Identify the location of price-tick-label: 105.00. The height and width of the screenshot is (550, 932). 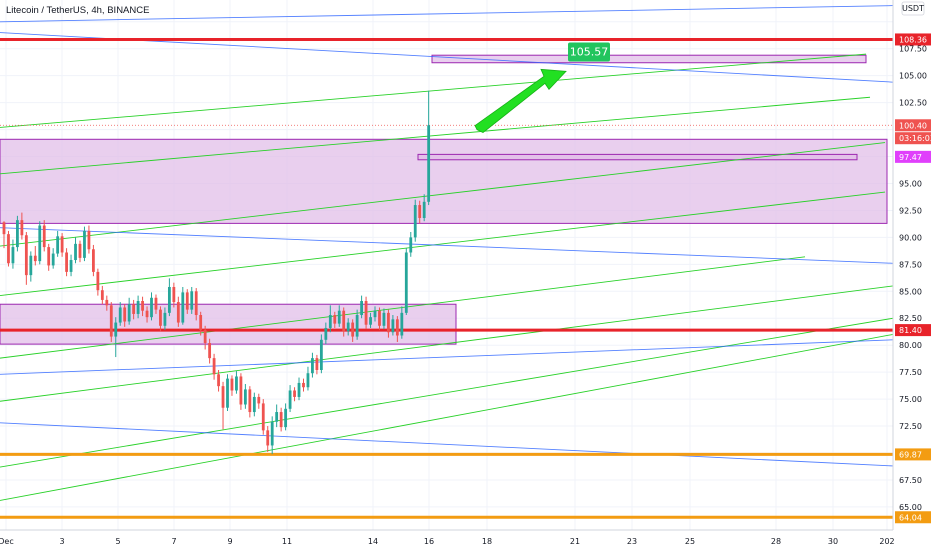
(913, 76).